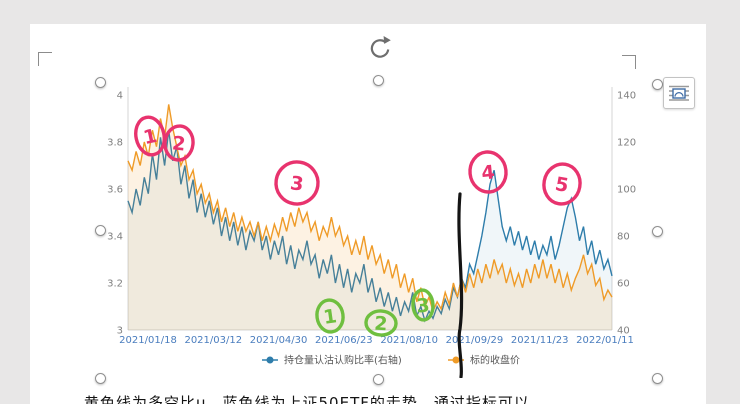  I want to click on handdrawn-number-pink-3: 3, so click(297, 184).